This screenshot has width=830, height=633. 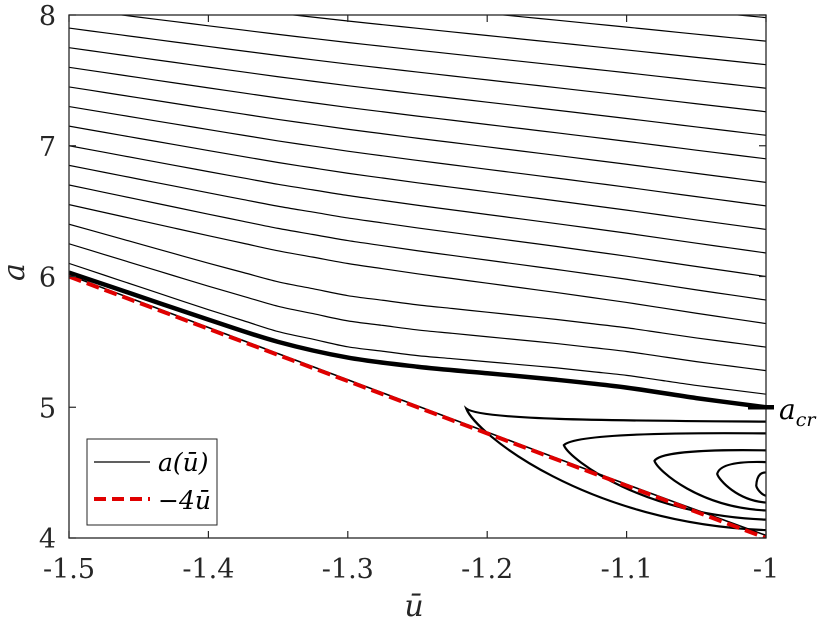 I want to click on x-tick-label: -1.1, so click(x=627, y=569).